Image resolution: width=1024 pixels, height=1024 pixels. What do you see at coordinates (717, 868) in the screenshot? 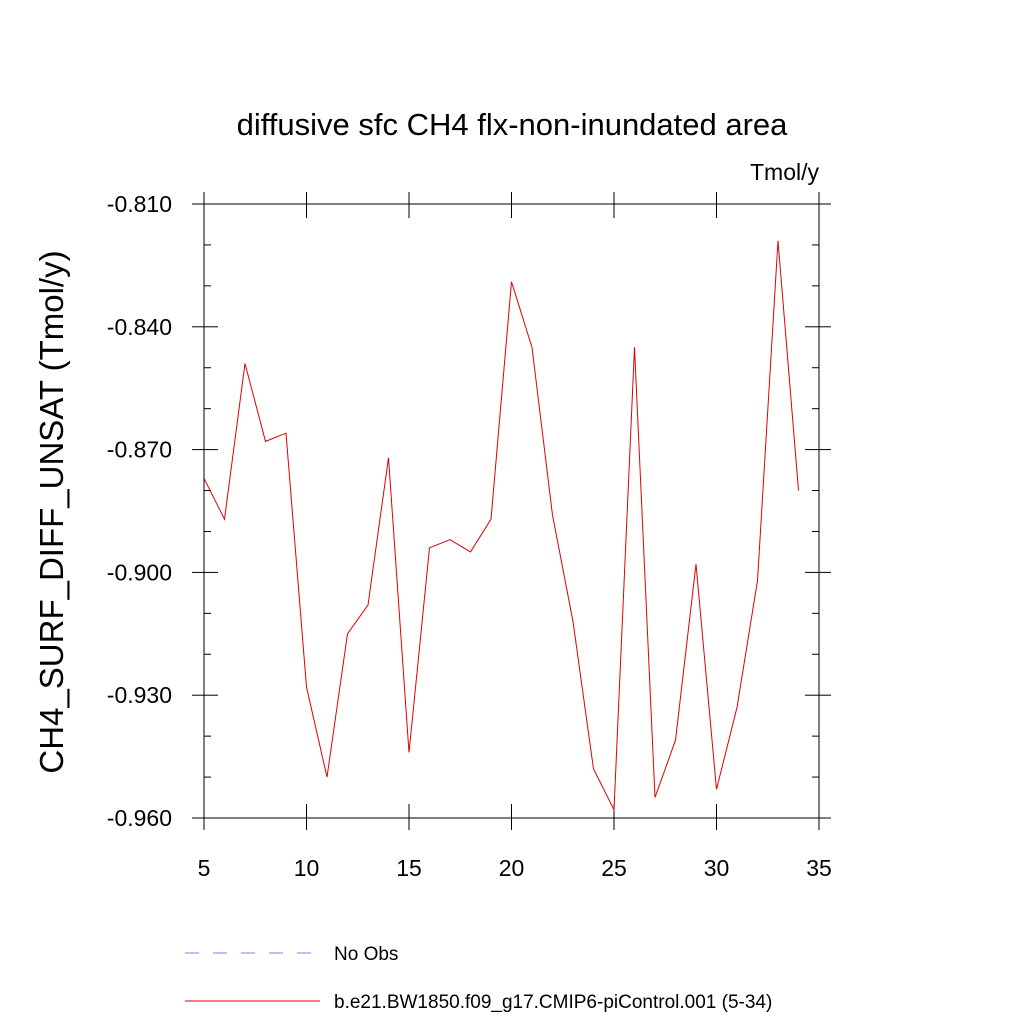
I see `x-tick-label: 30` at bounding box center [717, 868].